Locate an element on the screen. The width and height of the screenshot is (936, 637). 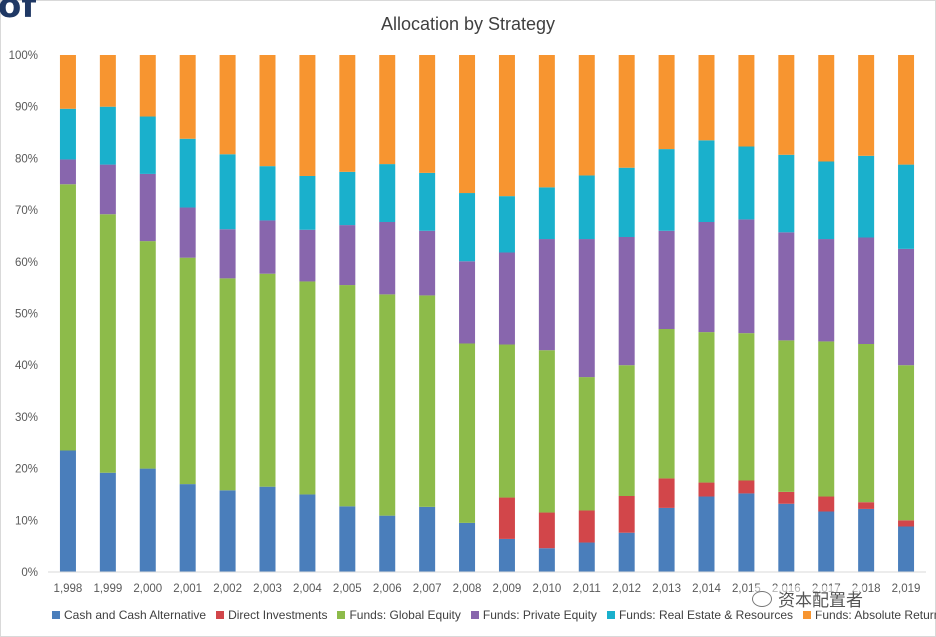
x-tick-label: 1,999 is located at coordinates (107, 589).